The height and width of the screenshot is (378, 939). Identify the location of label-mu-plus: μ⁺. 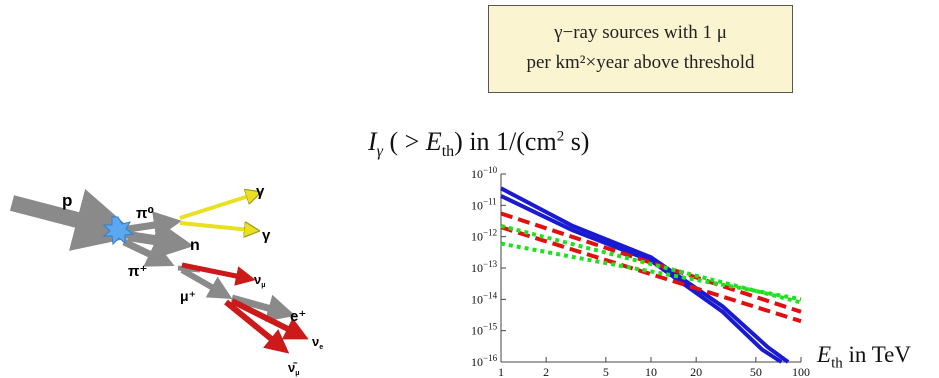
(188, 296).